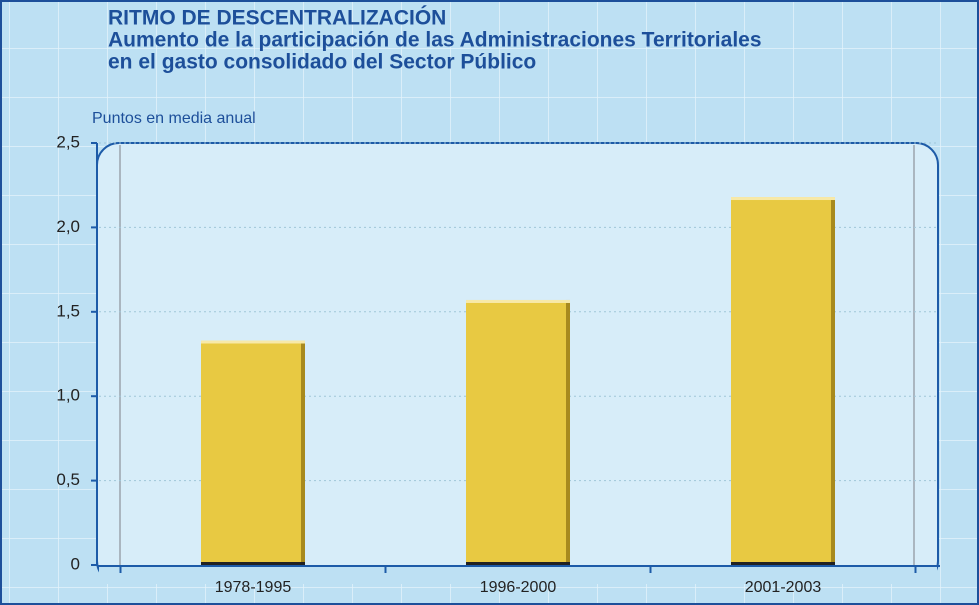 The height and width of the screenshot is (605, 979). I want to click on x-tick-label: 1996-2000, so click(518, 587).